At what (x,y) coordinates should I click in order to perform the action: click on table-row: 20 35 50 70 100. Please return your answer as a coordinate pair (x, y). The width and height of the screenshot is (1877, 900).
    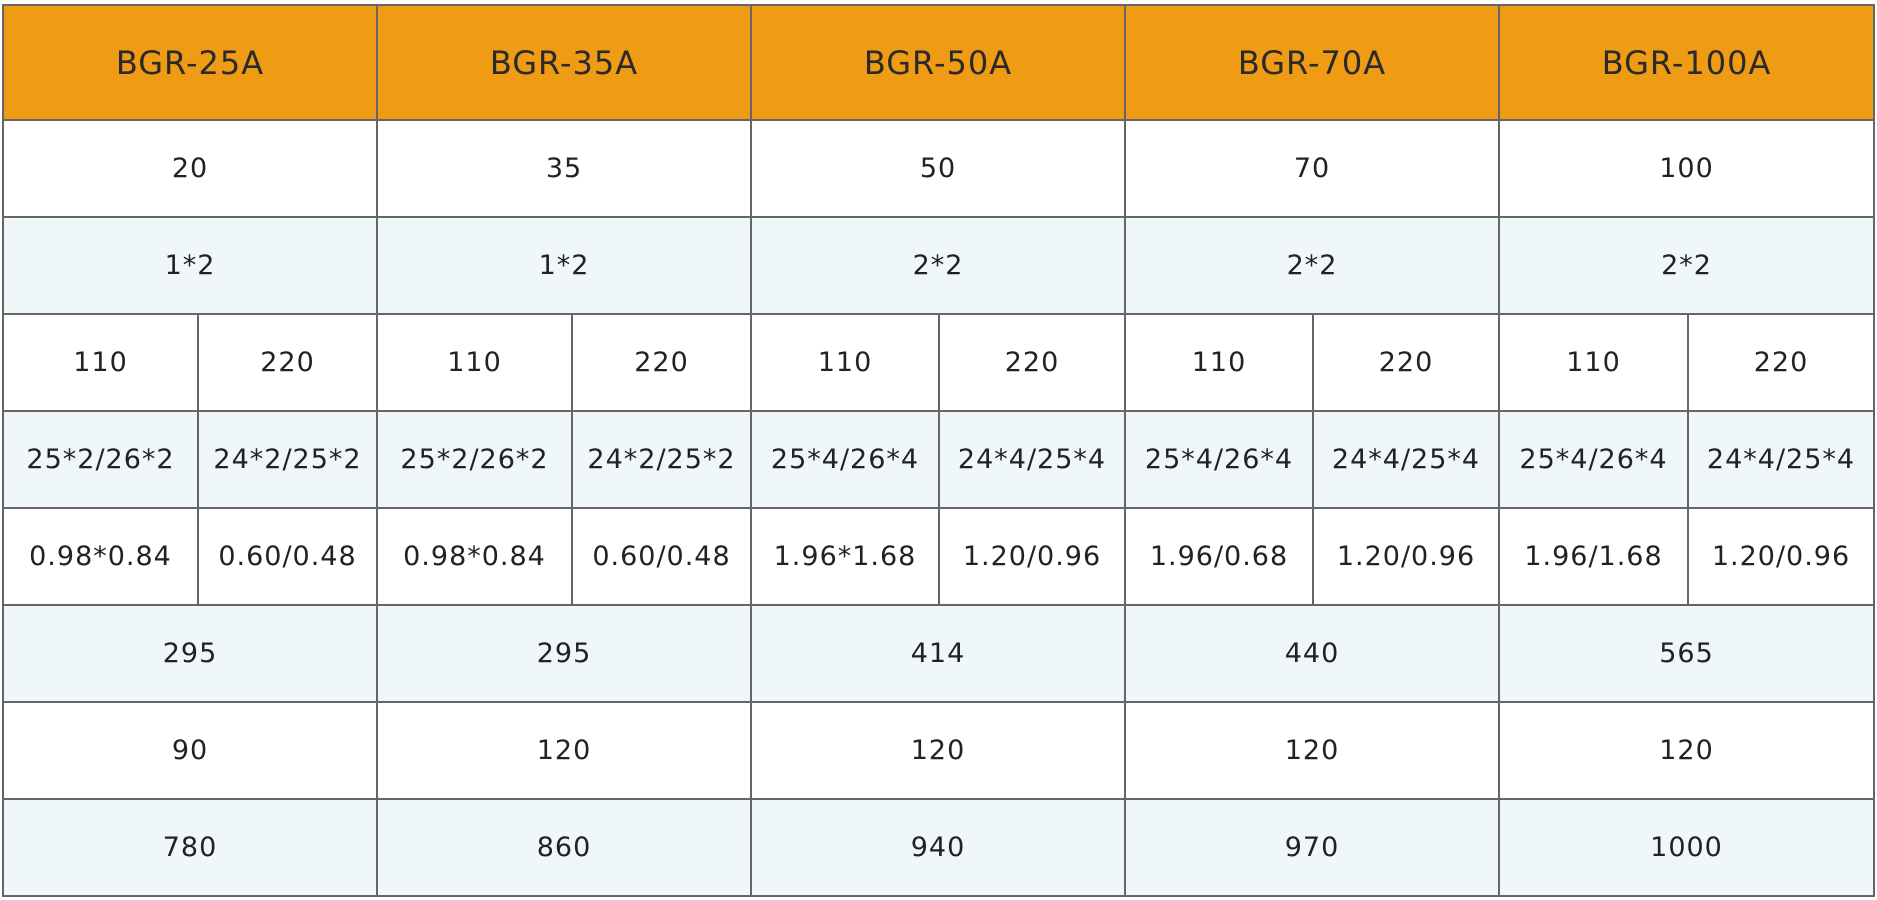
    Looking at the image, I should click on (939, 168).